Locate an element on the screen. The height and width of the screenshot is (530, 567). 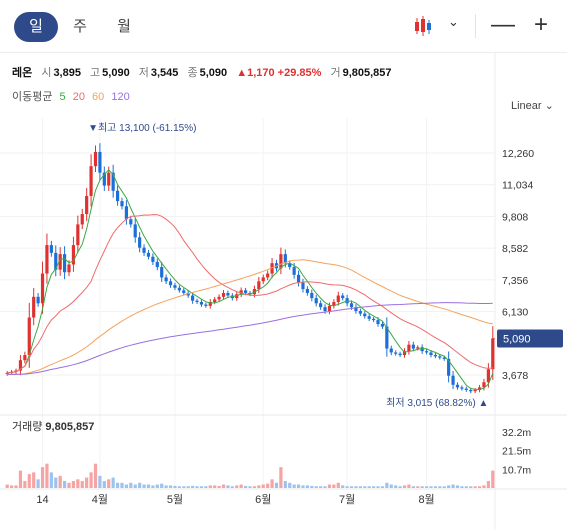
last-price-badge is located at coordinates (530, 338).